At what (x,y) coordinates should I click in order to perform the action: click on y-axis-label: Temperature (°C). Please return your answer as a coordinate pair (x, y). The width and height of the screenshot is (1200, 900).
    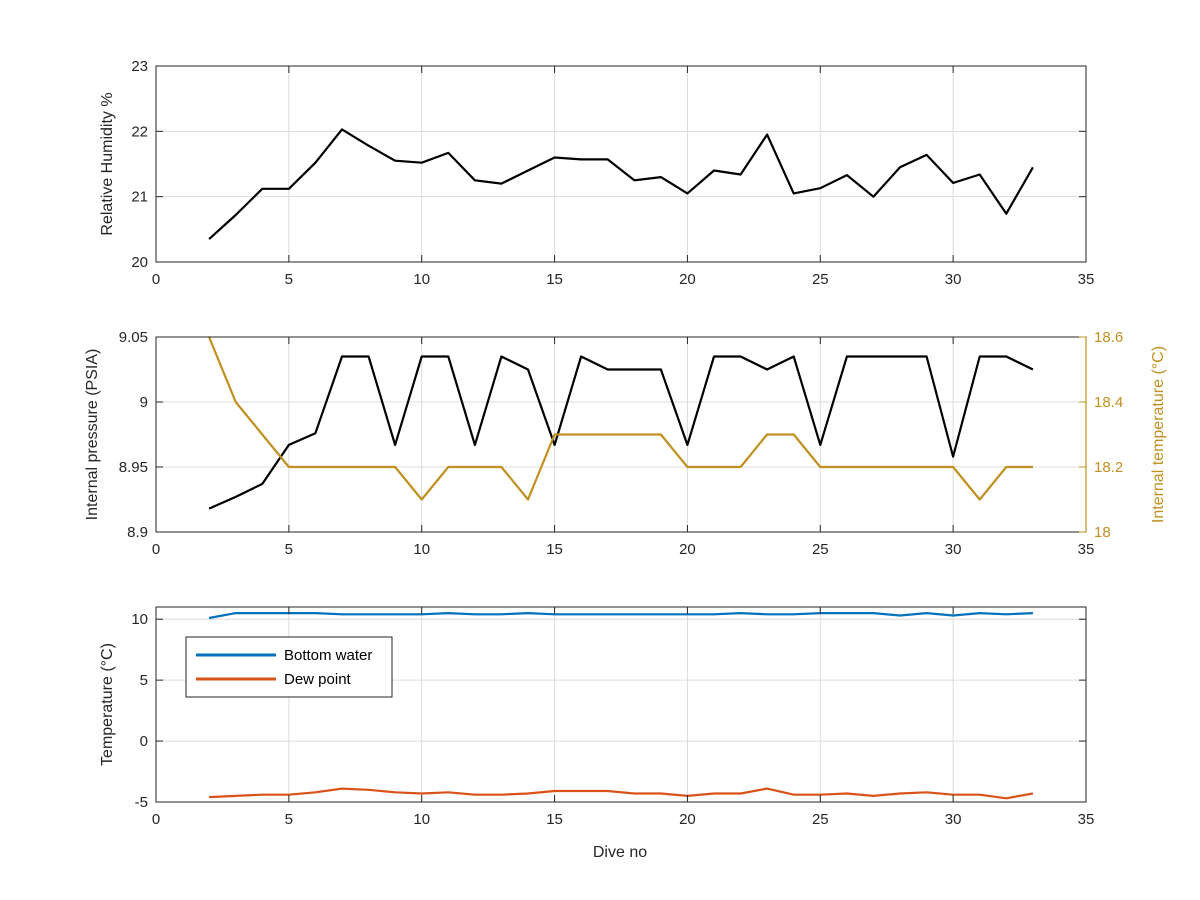
    Looking at the image, I should click on (107, 704).